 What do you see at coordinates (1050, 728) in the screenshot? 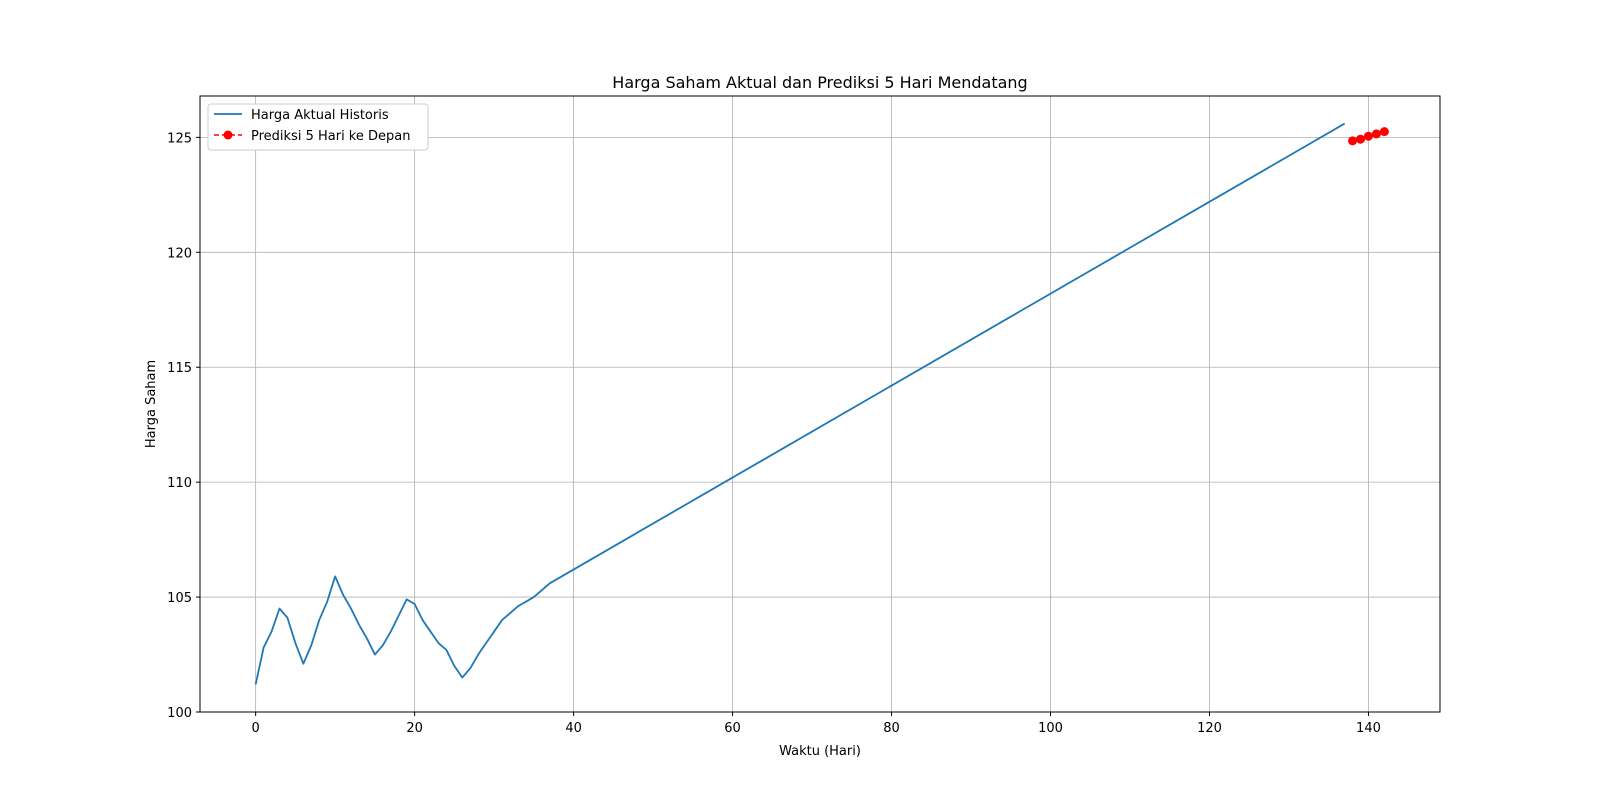
I see `x-tick-label: 100` at bounding box center [1050, 728].